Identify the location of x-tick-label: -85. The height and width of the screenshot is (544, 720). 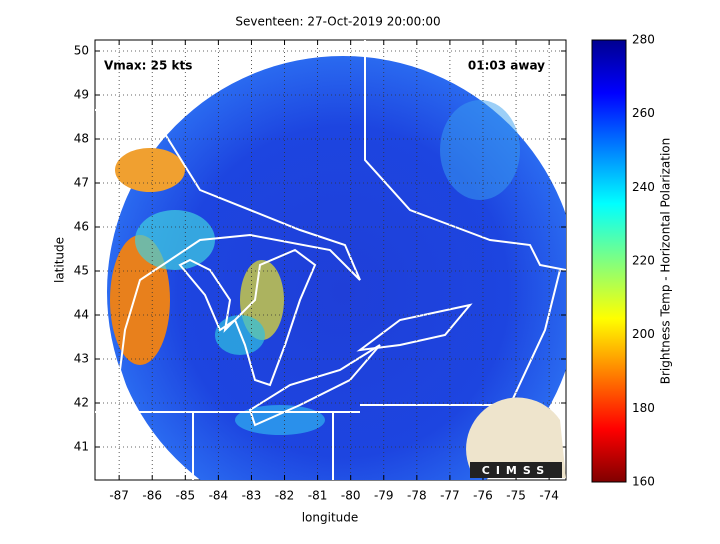
(185, 496).